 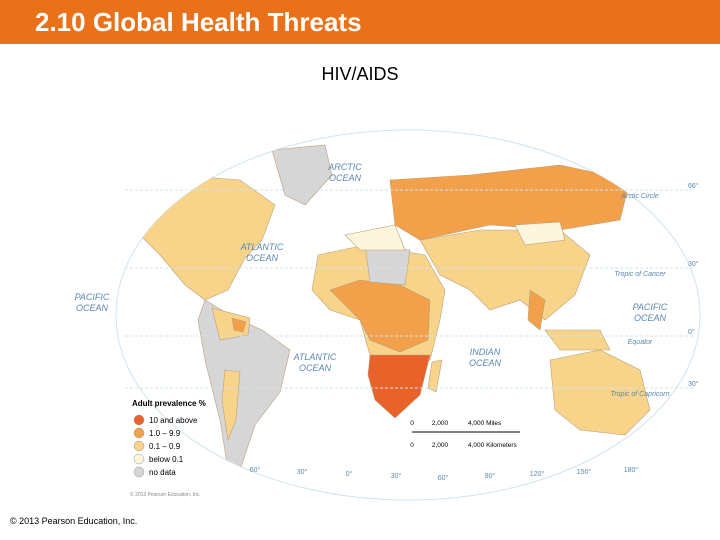 What do you see at coordinates (631, 470) in the screenshot?
I see `meridian-label: 180°` at bounding box center [631, 470].